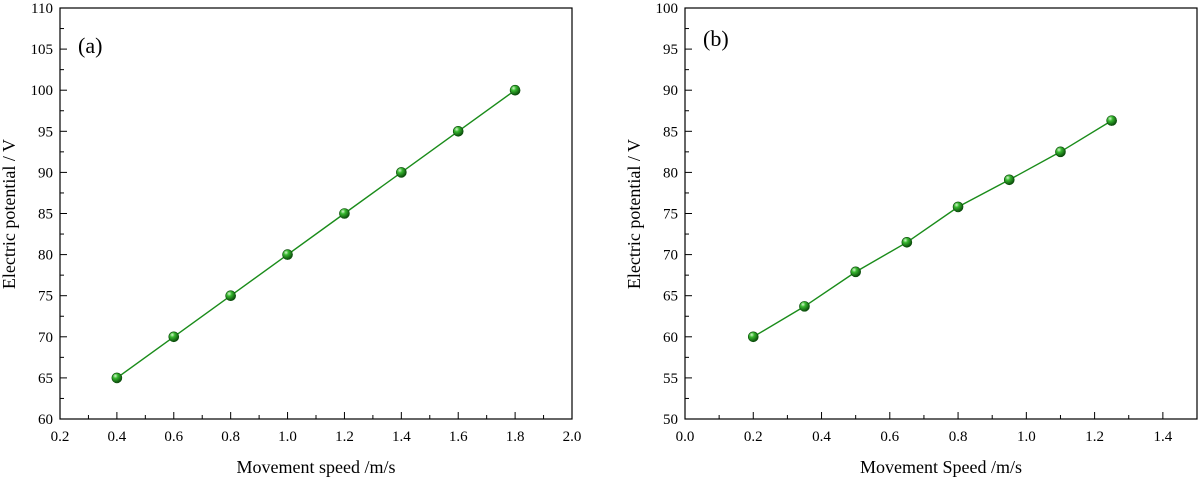 The image size is (1200, 480). I want to click on series-line-b, so click(932, 229).